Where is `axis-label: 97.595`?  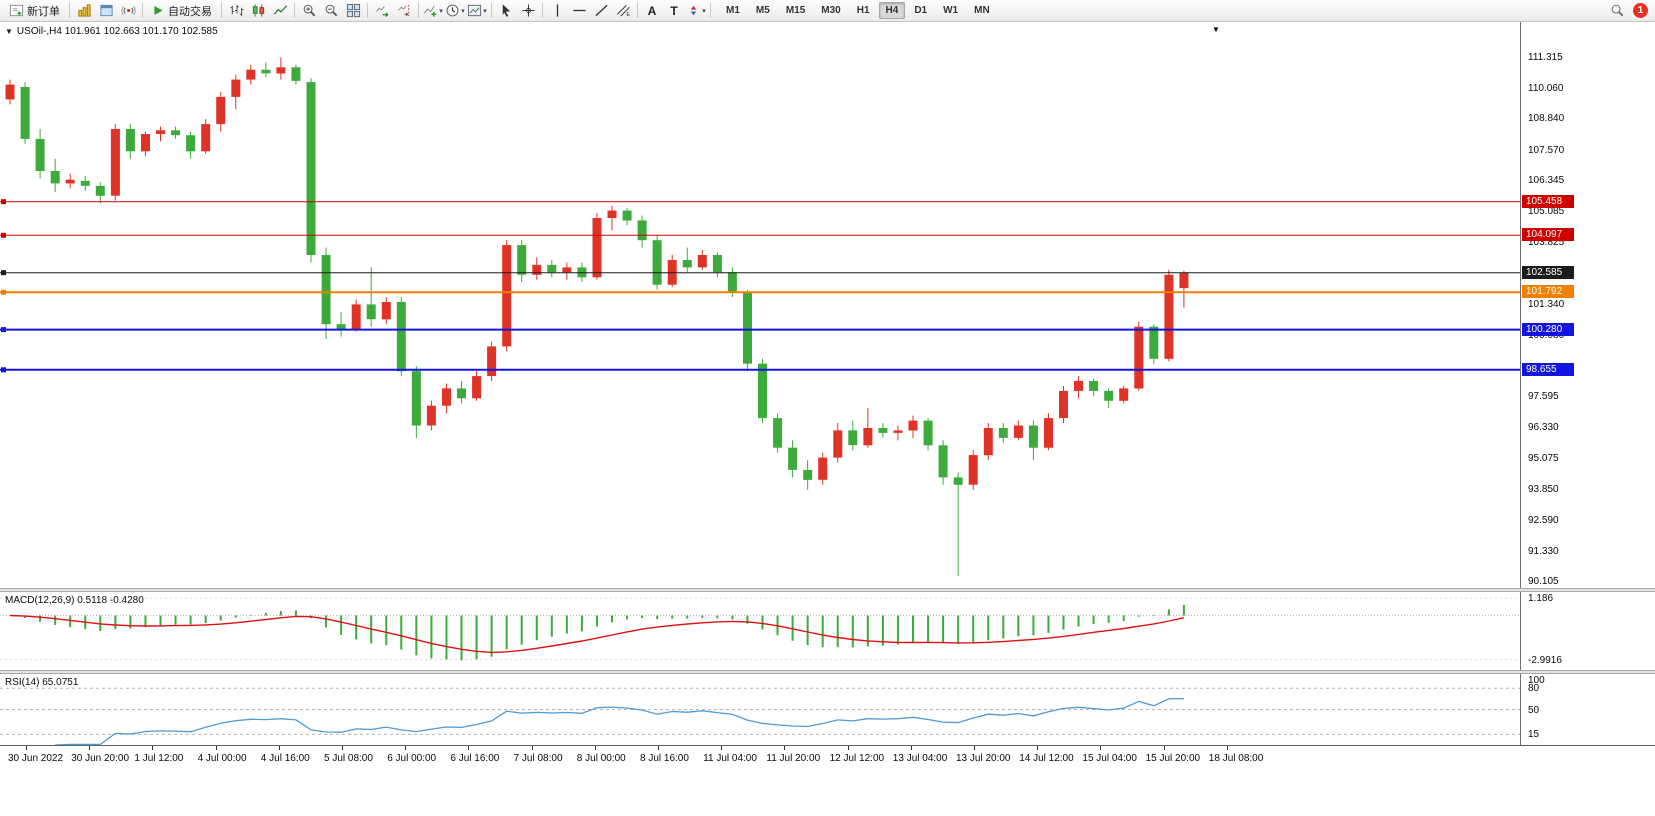 axis-label: 97.595 is located at coordinates (1543, 396).